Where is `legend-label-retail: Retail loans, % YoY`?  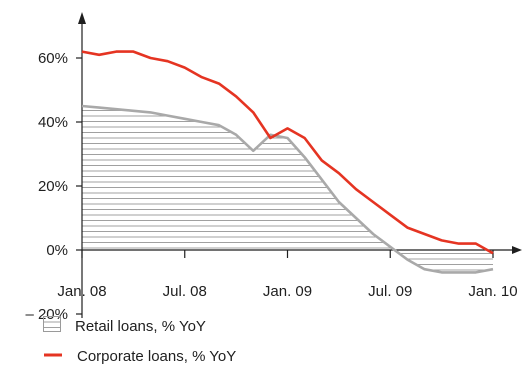
legend-label-retail: Retail loans, % YoY is located at coordinates (140, 326).